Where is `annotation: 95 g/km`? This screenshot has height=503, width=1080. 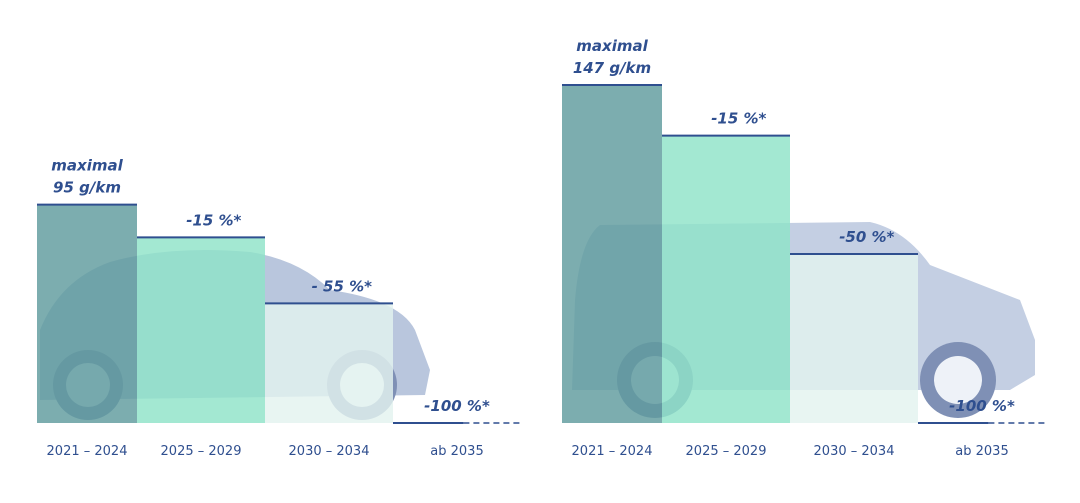
annotation: 95 g/km is located at coordinates (87, 188).